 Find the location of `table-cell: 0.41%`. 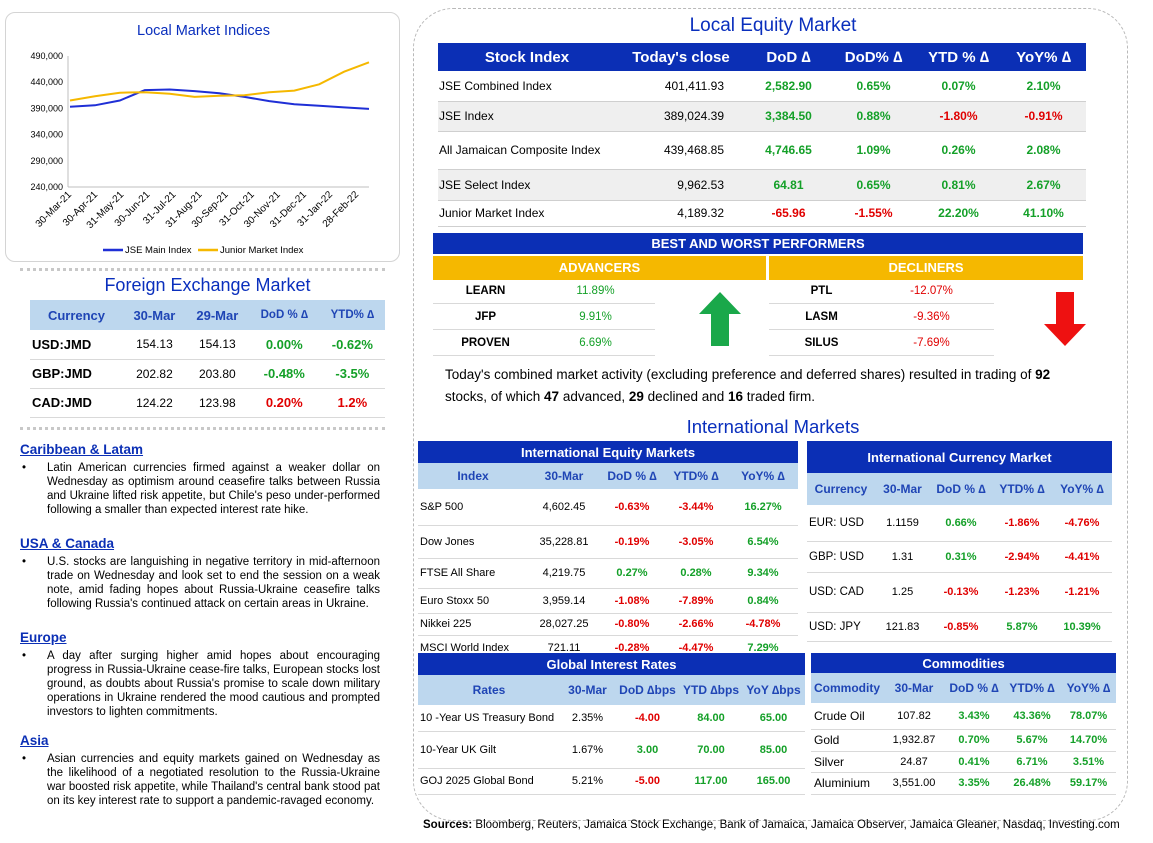

table-cell: 0.41% is located at coordinates (974, 762).